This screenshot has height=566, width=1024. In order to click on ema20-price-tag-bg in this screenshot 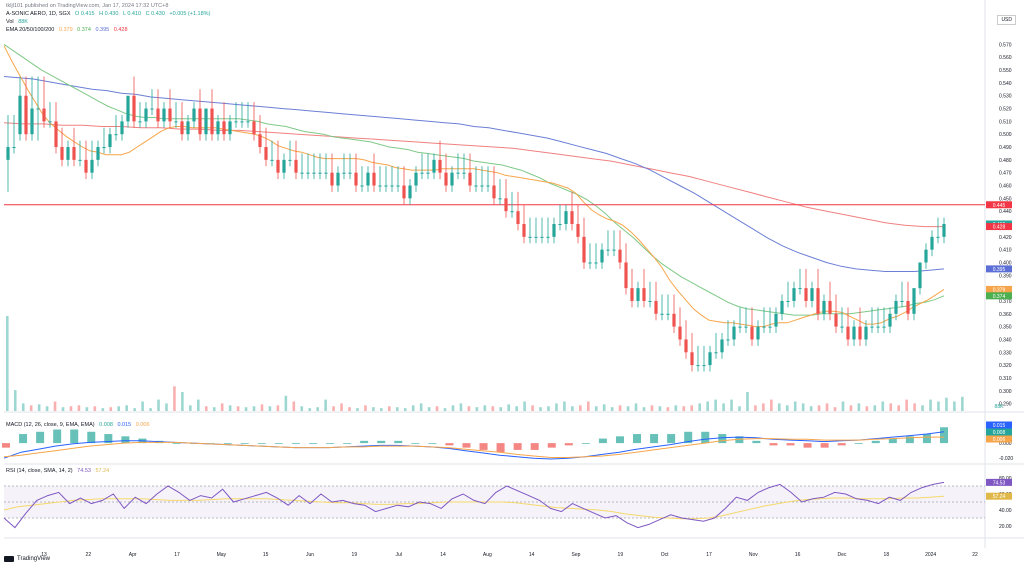, I will do `click(999, 289)`.